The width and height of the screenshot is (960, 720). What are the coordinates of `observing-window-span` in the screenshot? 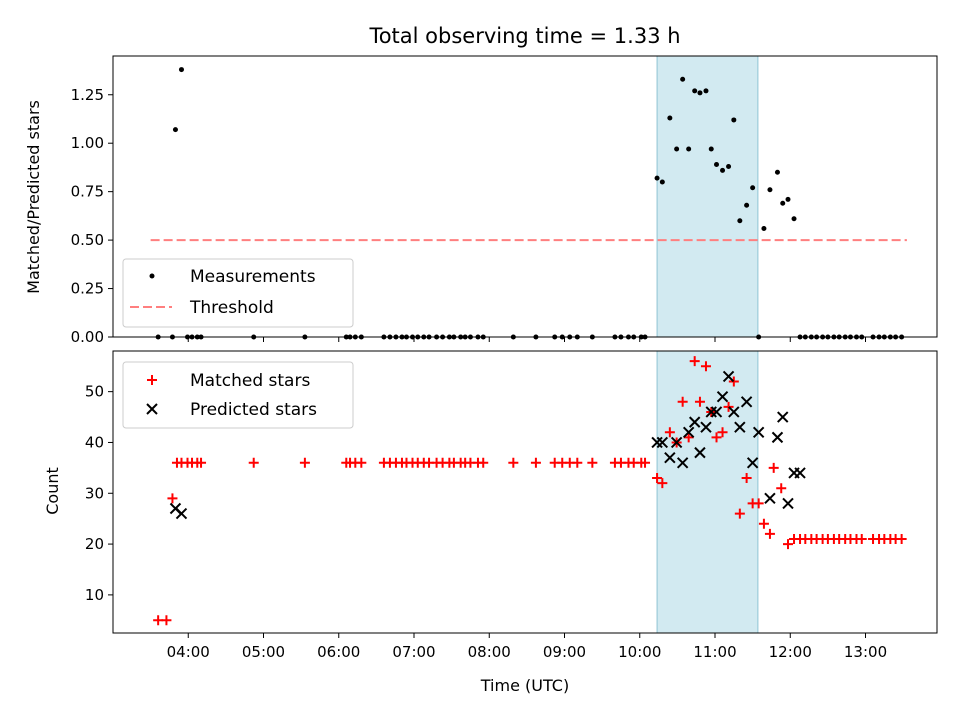 It's located at (707, 196).